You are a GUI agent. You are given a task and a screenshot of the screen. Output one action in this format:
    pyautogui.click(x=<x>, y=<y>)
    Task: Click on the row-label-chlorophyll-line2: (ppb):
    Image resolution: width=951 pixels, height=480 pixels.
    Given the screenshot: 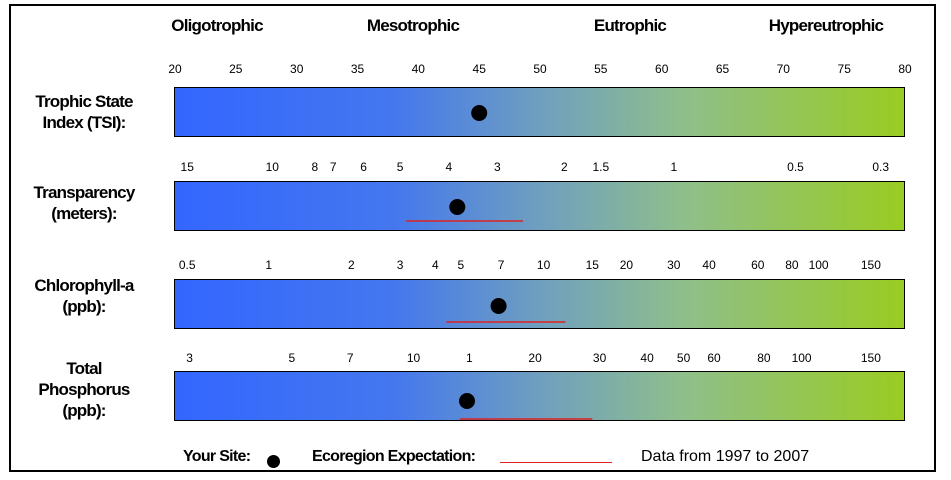 What is the action you would take?
    pyautogui.click(x=84, y=306)
    